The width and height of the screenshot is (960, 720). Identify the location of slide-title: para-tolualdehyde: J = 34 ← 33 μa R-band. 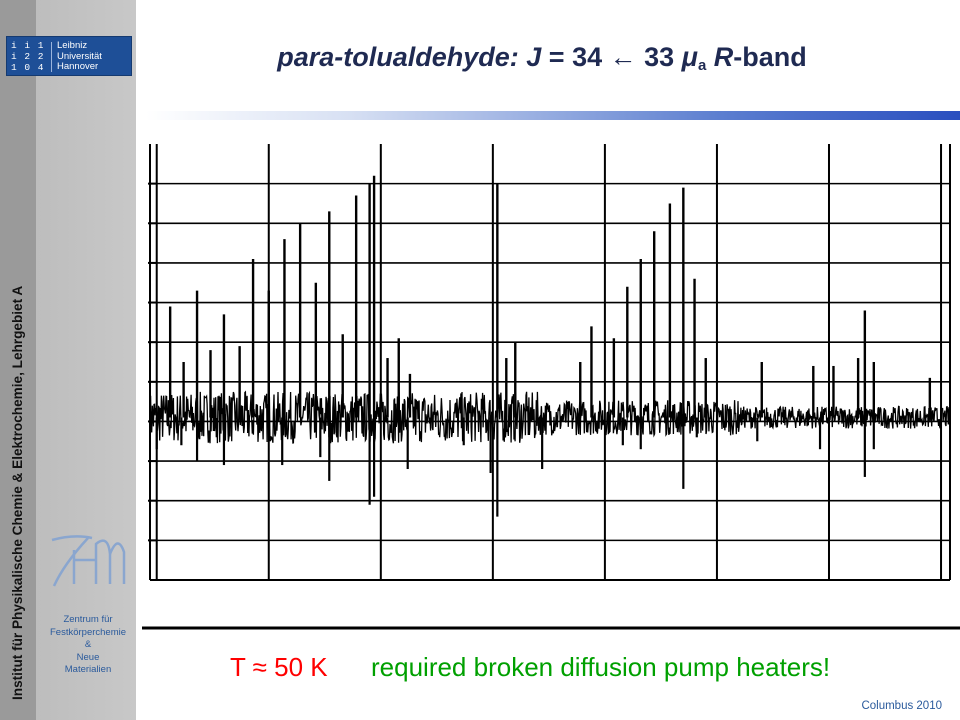
(542, 58).